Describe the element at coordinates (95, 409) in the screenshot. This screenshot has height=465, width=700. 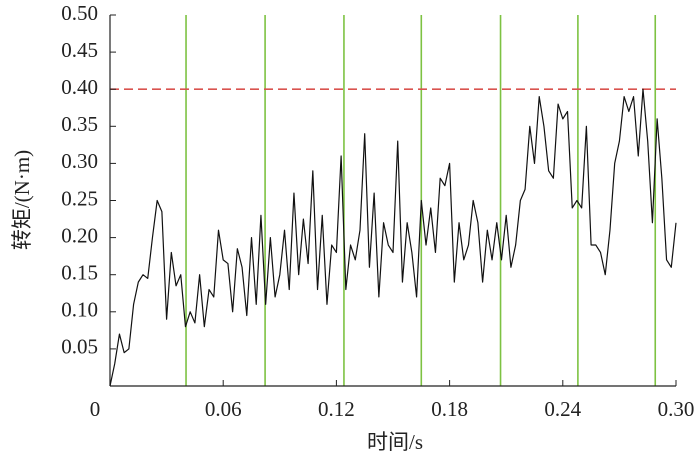
I see `x-tick-label: 0` at that location.